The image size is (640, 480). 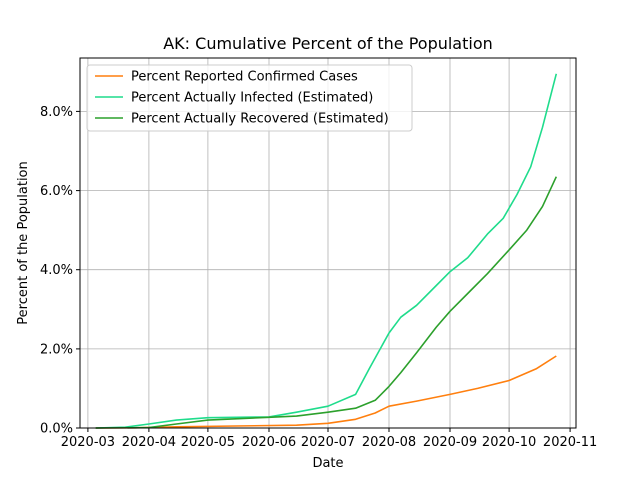 I want to click on y-tick-label: 8.0%, so click(x=56, y=112).